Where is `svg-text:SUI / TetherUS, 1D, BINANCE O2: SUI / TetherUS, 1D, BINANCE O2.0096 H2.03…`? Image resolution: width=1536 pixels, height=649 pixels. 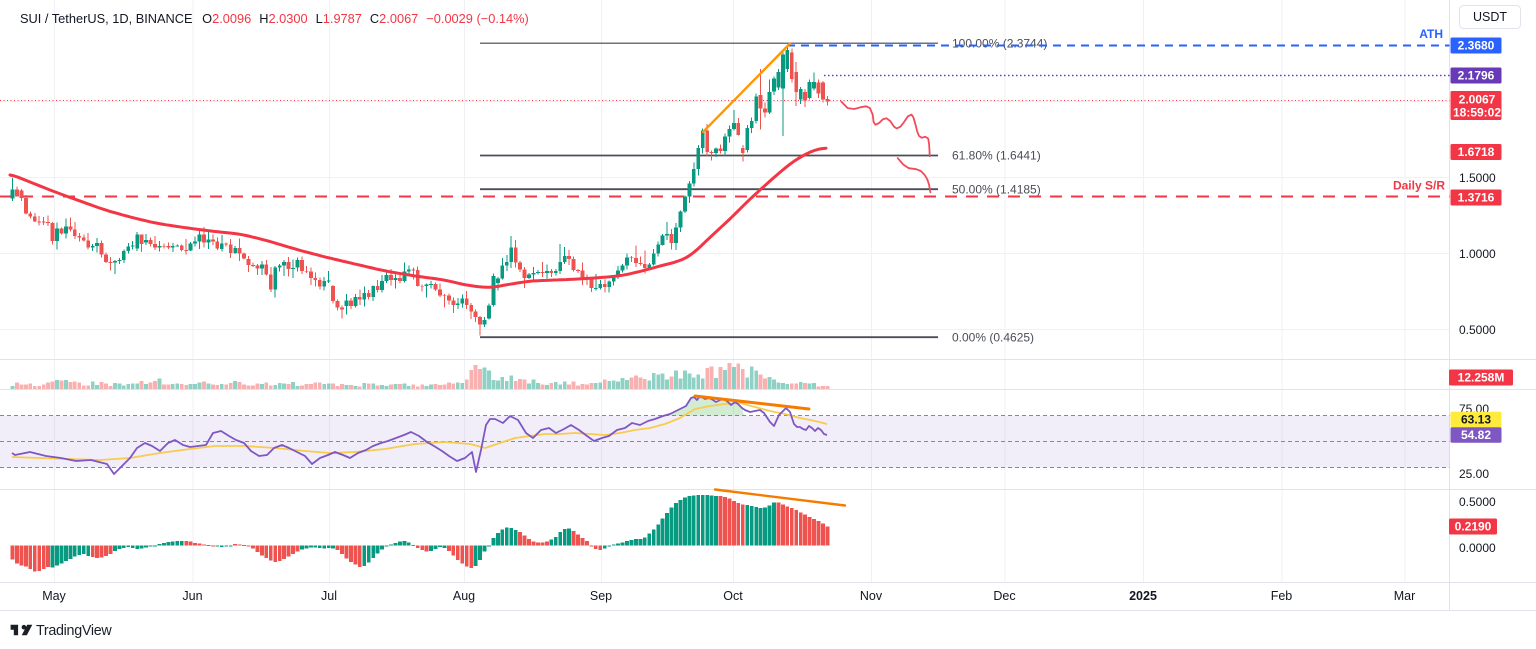
svg-text:SUI / TetherUS, 1D, BINANCE O2: SUI / TetherUS, 1D, BINANCE O2.0096 H2.03… is located at coordinates (274, 18).